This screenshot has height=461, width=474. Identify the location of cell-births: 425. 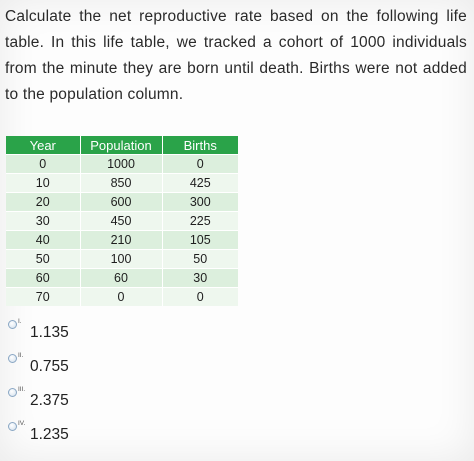
(200, 183).